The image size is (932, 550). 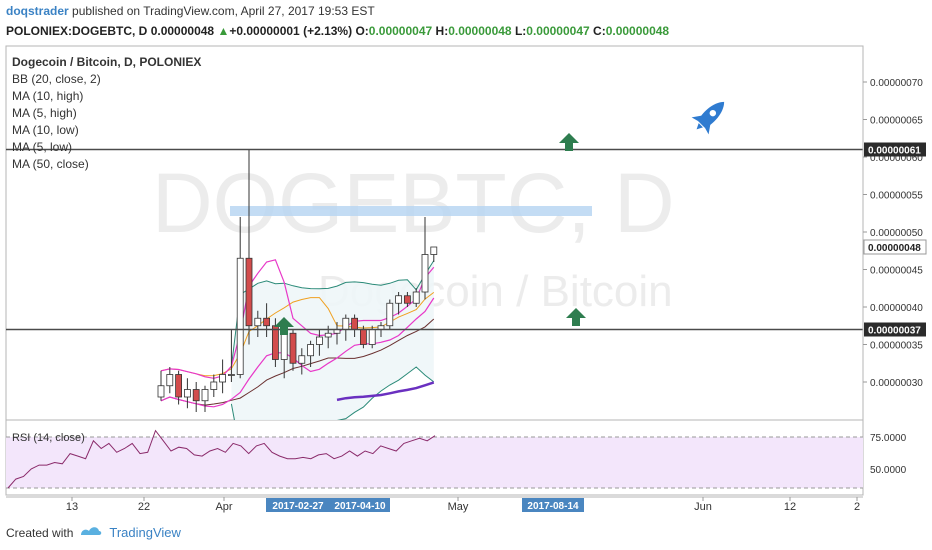 I want to click on legend-item: MA (50, close), so click(x=50, y=164).